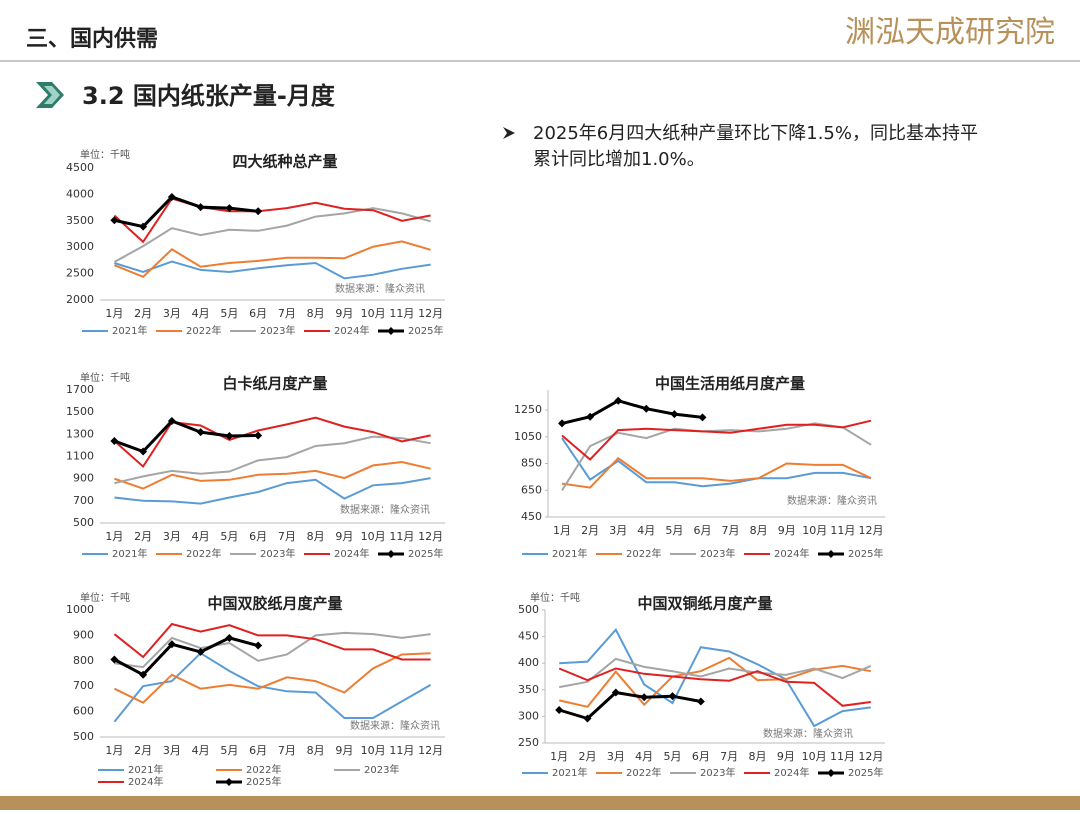 This screenshot has height=814, width=1080. What do you see at coordinates (950, 32) in the screenshot?
I see `logo: 渊泓天成研究院` at bounding box center [950, 32].